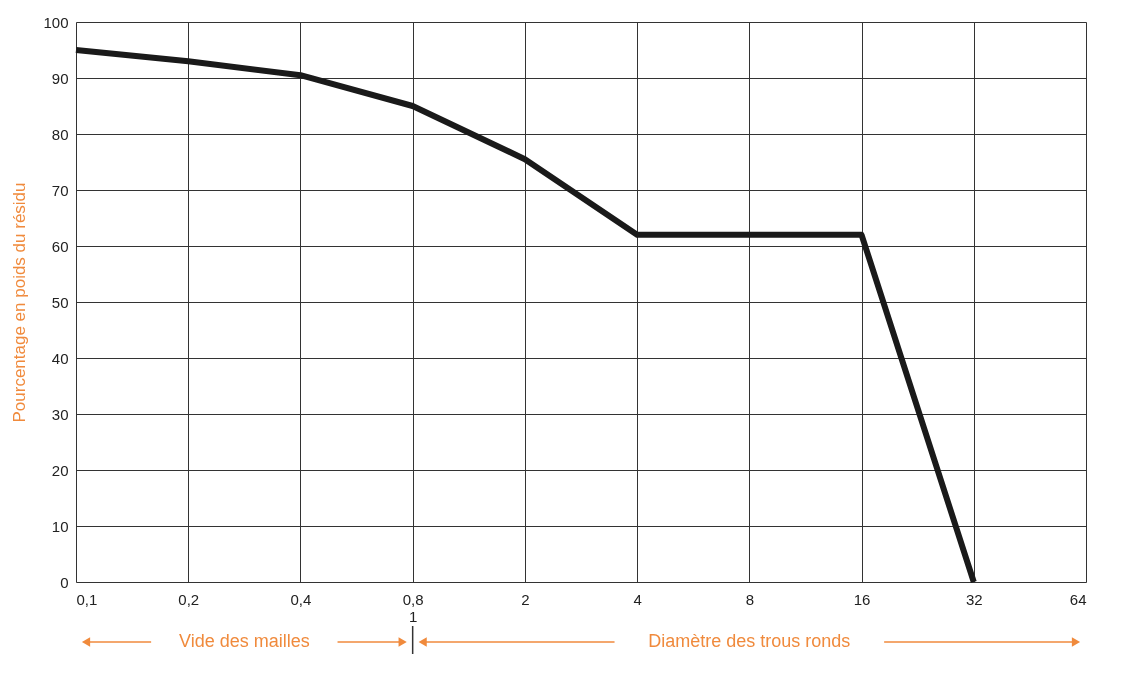 The width and height of the screenshot is (1147, 692). Describe the element at coordinates (60, 78) in the screenshot. I see `y-tick-label: 90` at that location.